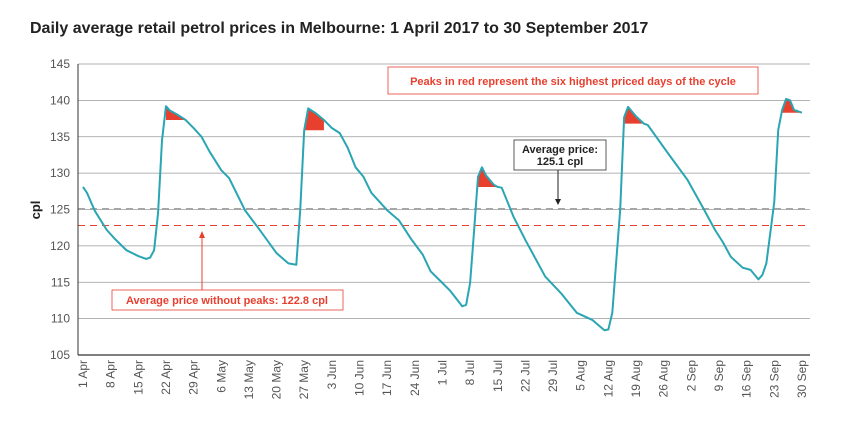 The width and height of the screenshot is (850, 422). I want to click on x-tick-label: 15 Jul, so click(498, 376).